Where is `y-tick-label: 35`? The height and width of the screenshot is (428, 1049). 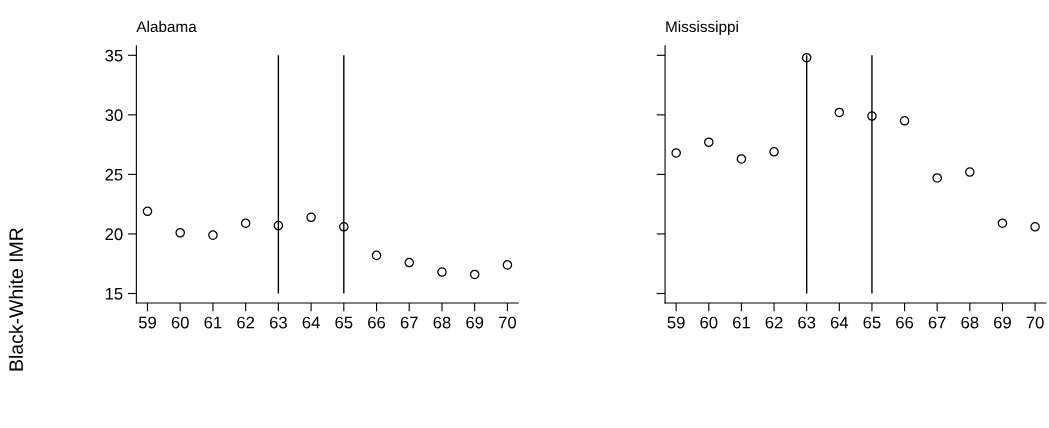 y-tick-label: 35 is located at coordinates (114, 55).